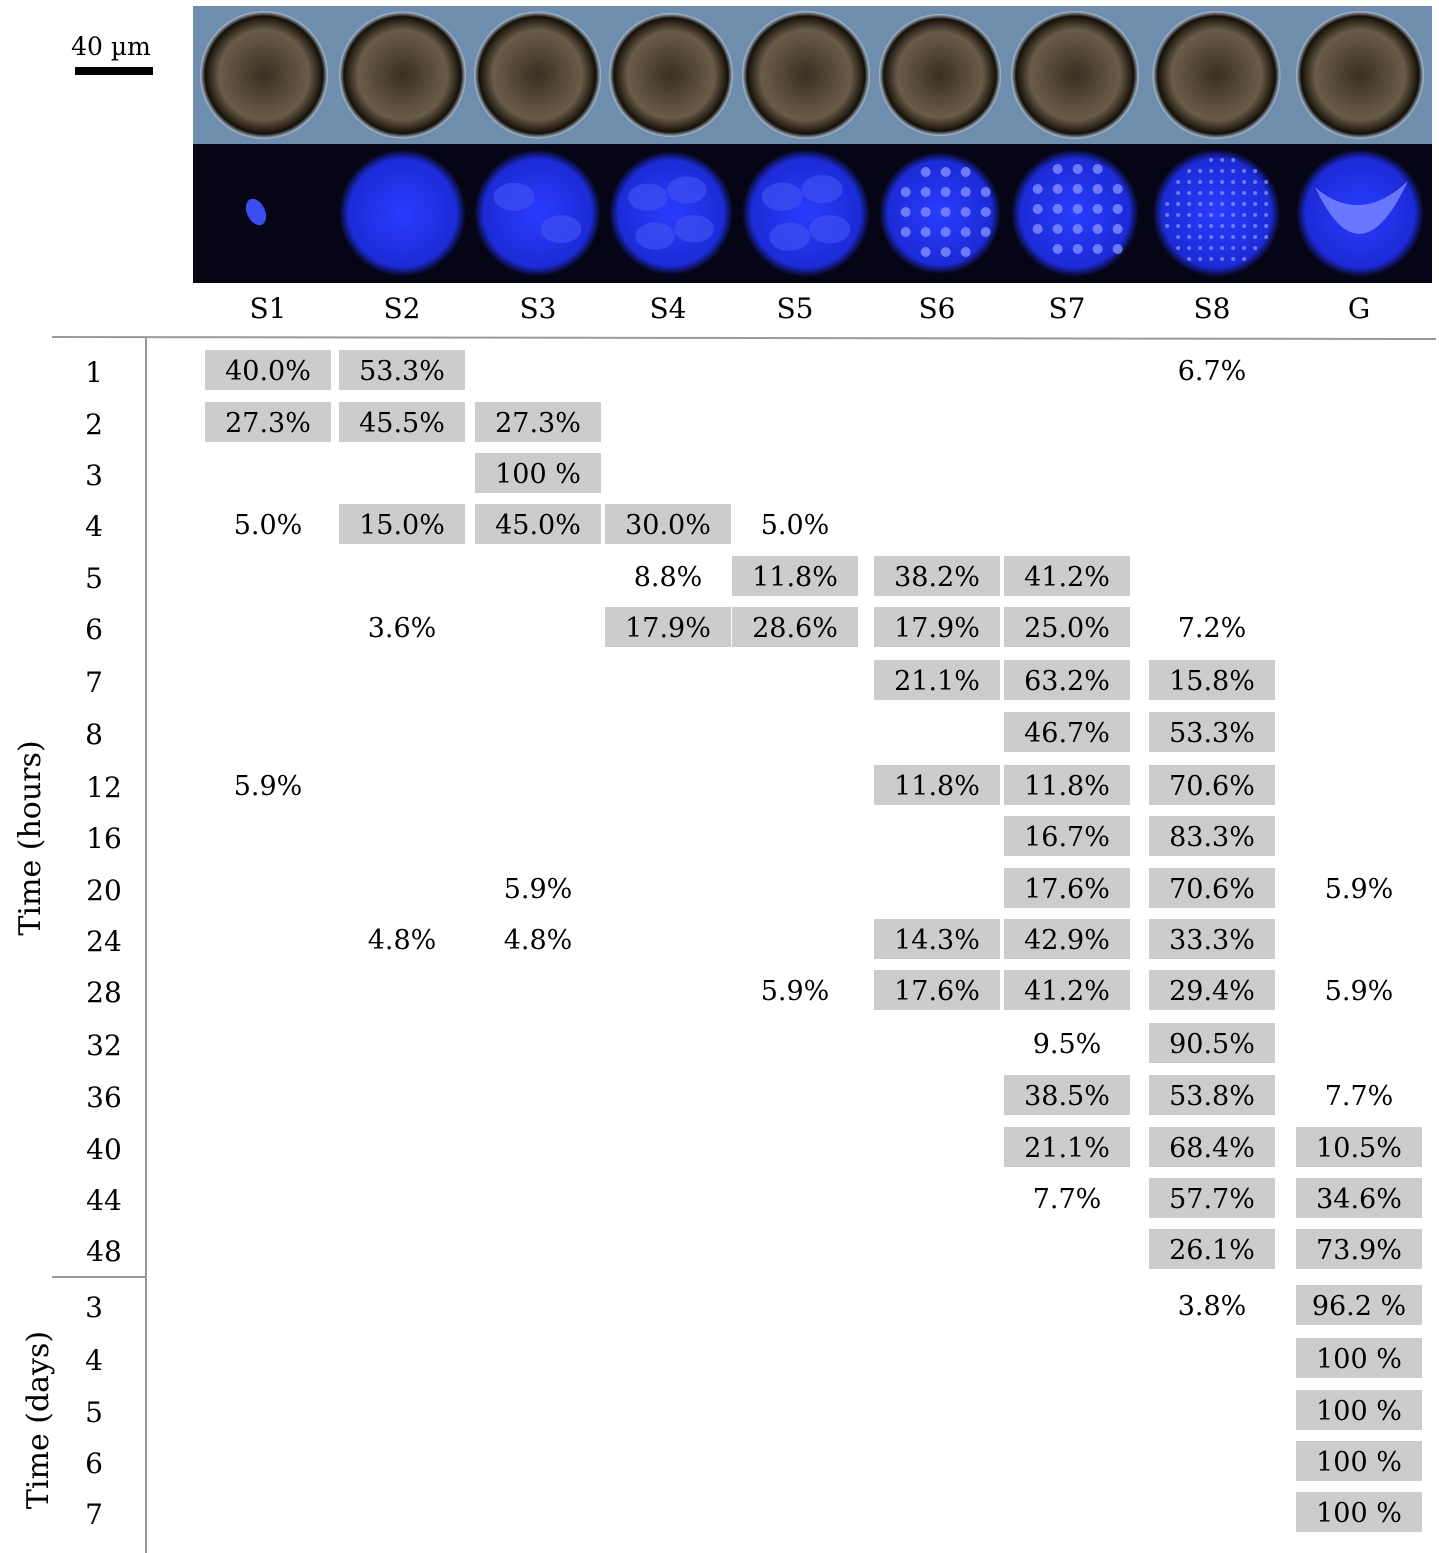 Image resolution: width=1439 pixels, height=1553 pixels. Describe the element at coordinates (268, 422) in the screenshot. I see `cell-s1-2: 27.3%` at that location.